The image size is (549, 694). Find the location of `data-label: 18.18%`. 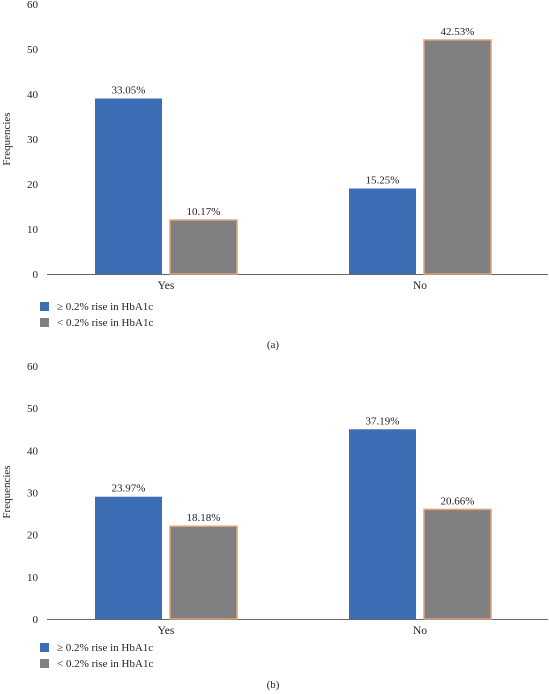

data-label: 18.18% is located at coordinates (204, 518).